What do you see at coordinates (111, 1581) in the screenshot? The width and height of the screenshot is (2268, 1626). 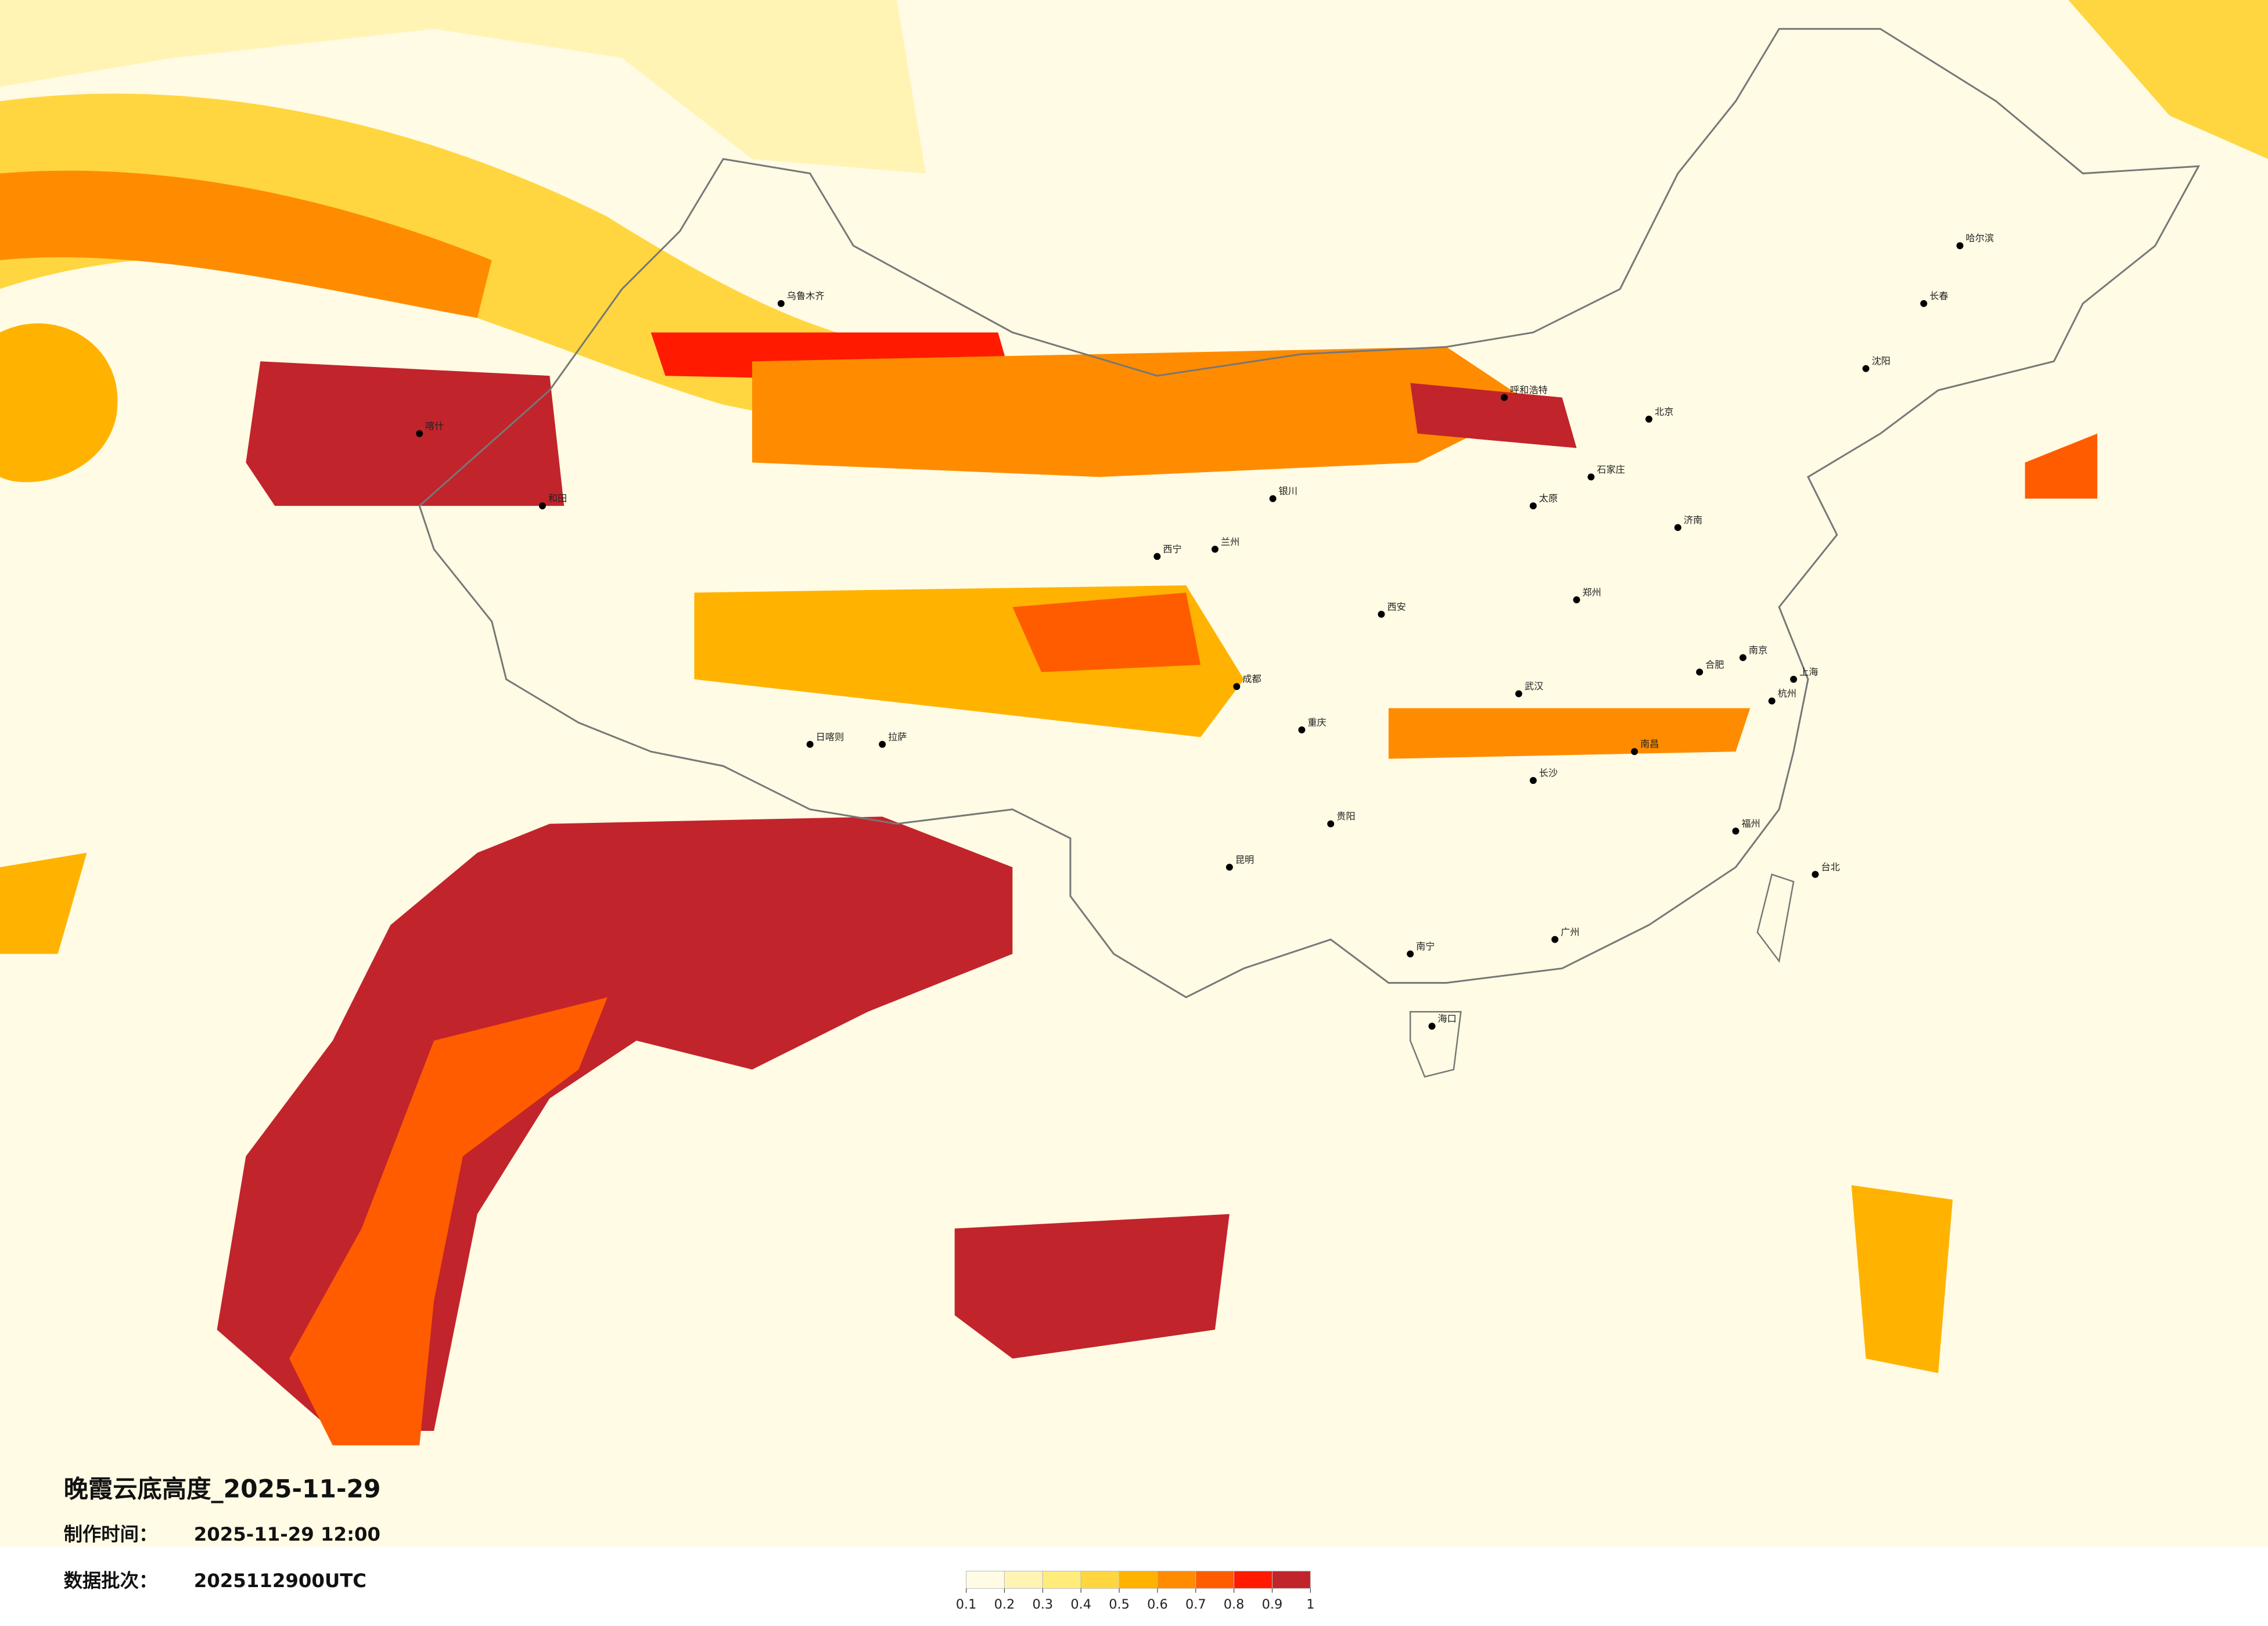 I see `batch-label: 数据批次：` at bounding box center [111, 1581].